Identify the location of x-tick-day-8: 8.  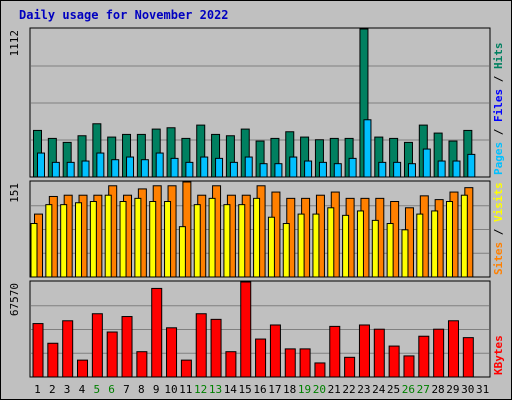
(141, 389).